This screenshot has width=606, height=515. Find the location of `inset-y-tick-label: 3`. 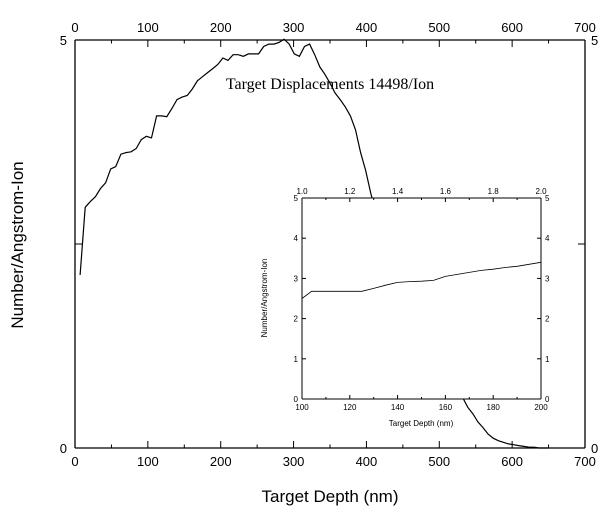

inset-y-tick-label: 3 is located at coordinates (296, 278).